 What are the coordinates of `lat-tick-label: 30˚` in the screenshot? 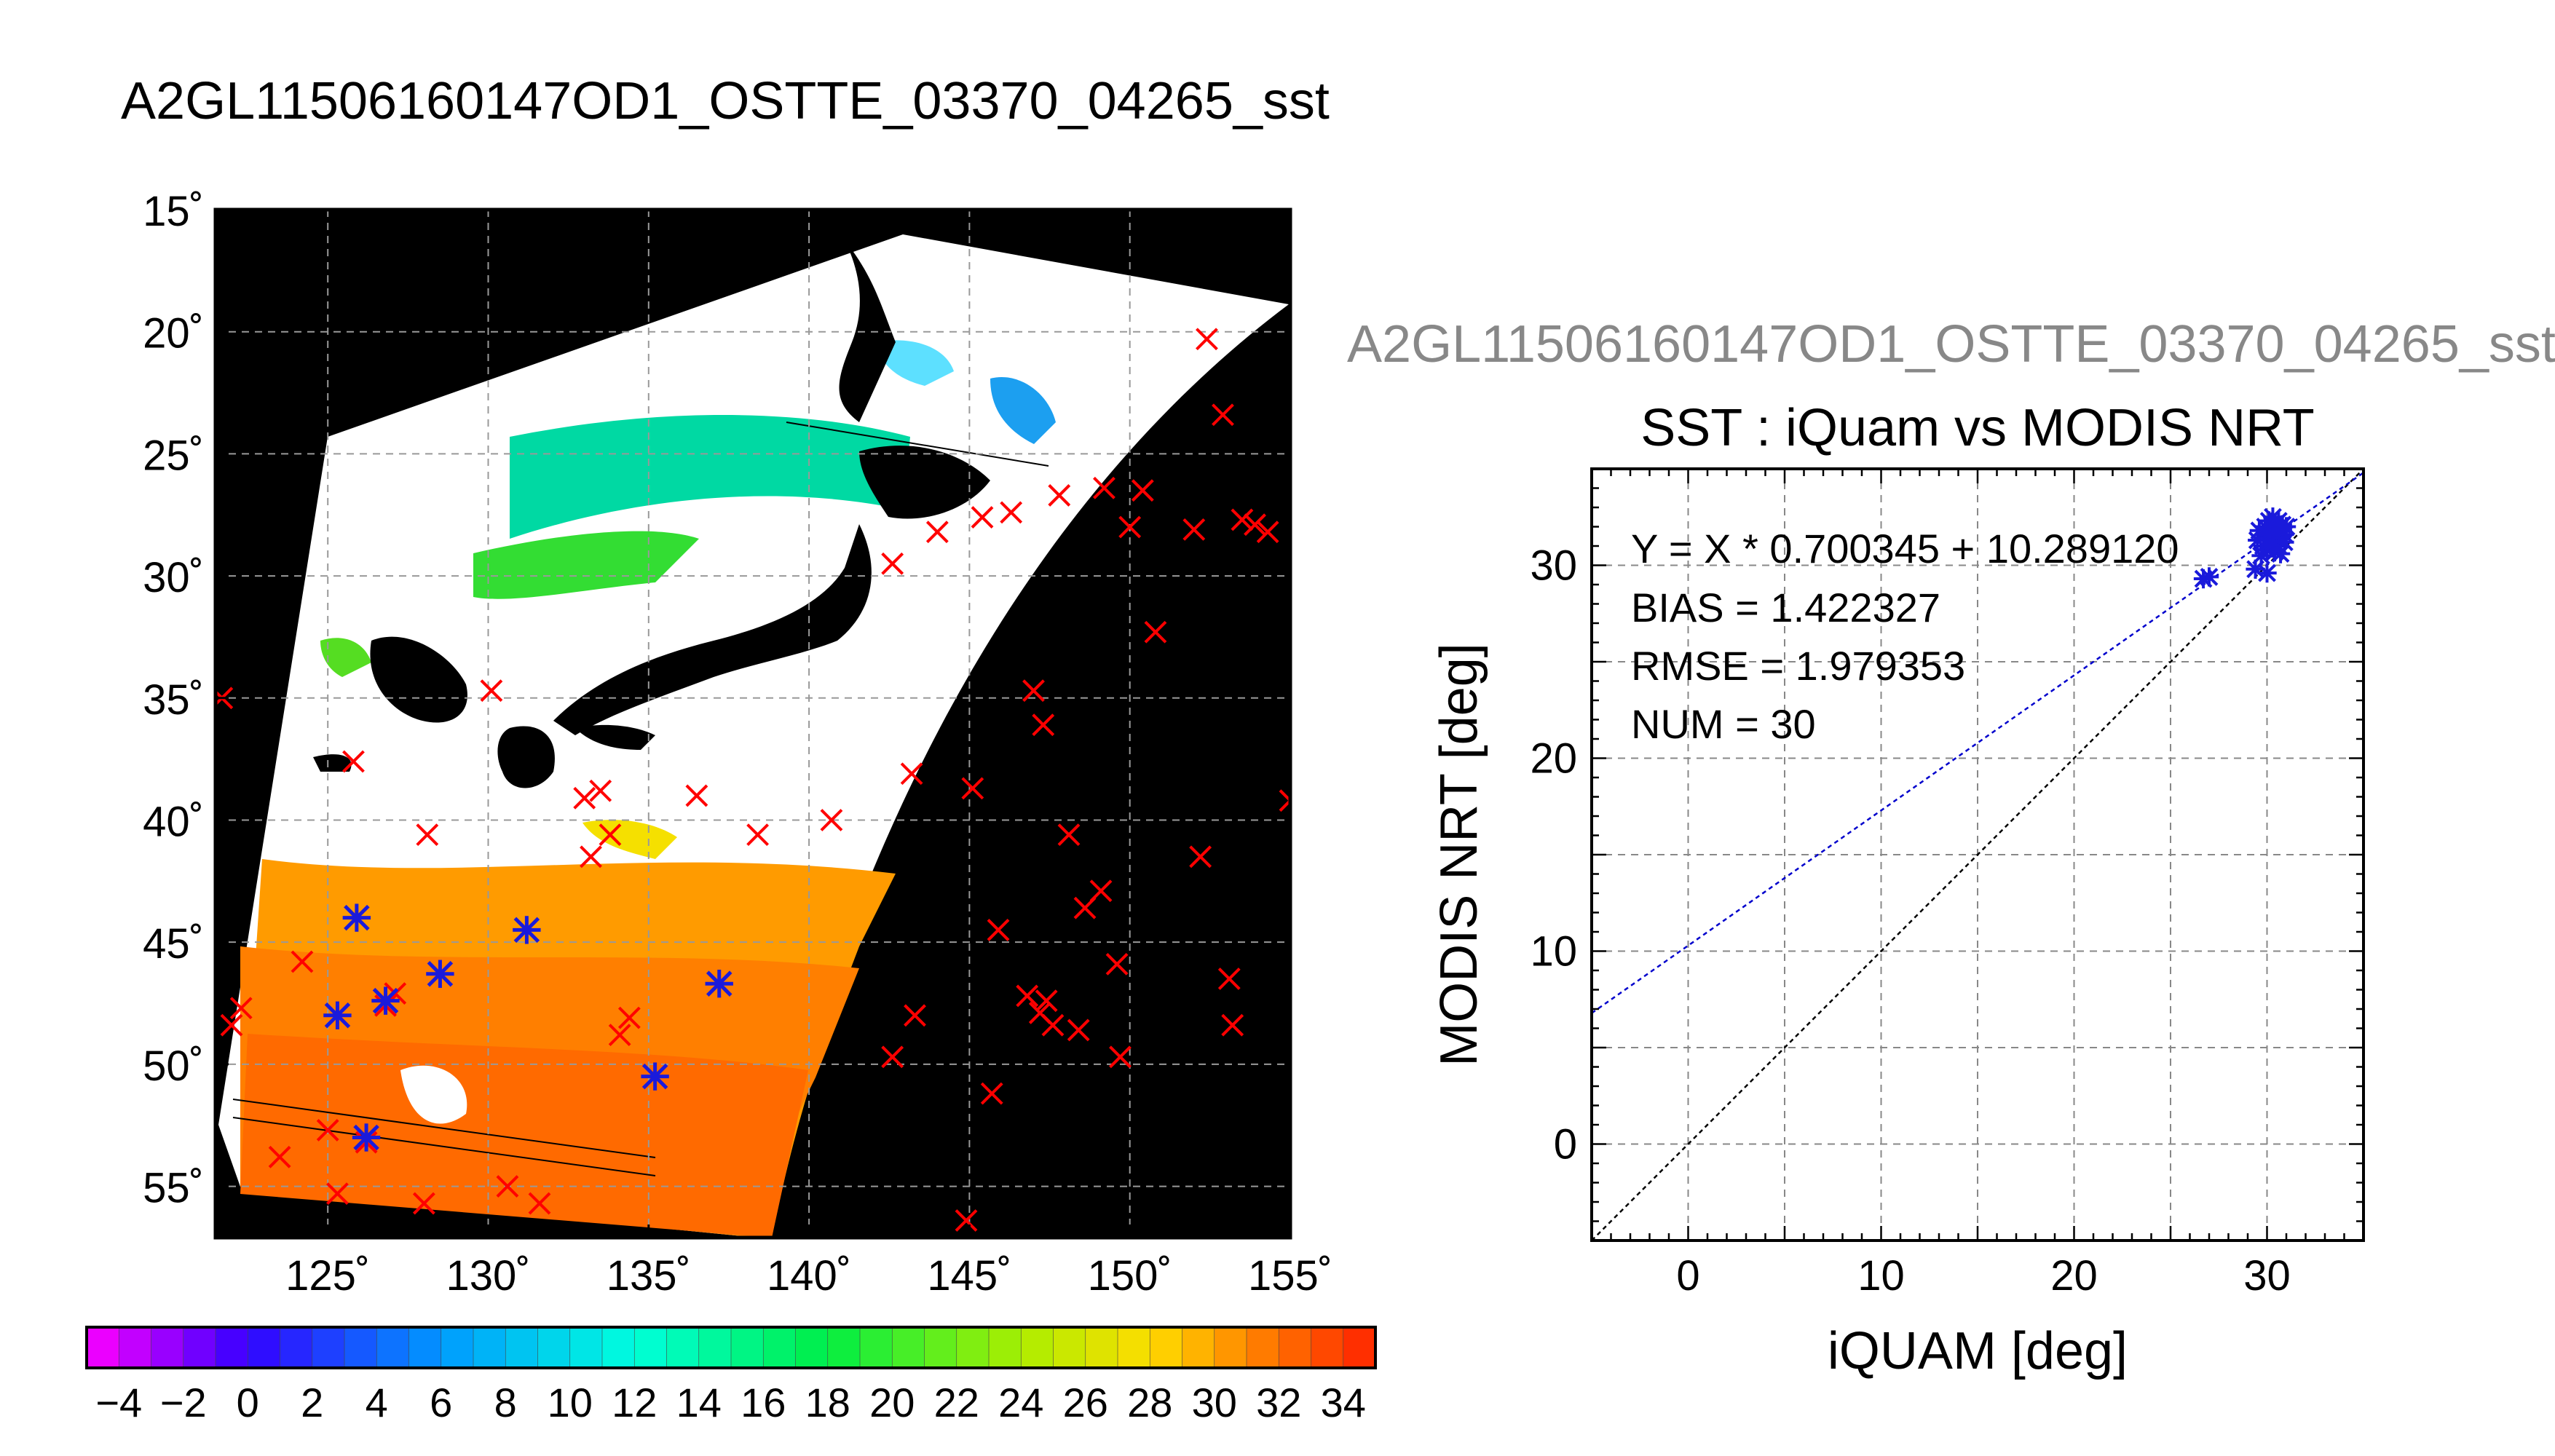 It's located at (173, 577).